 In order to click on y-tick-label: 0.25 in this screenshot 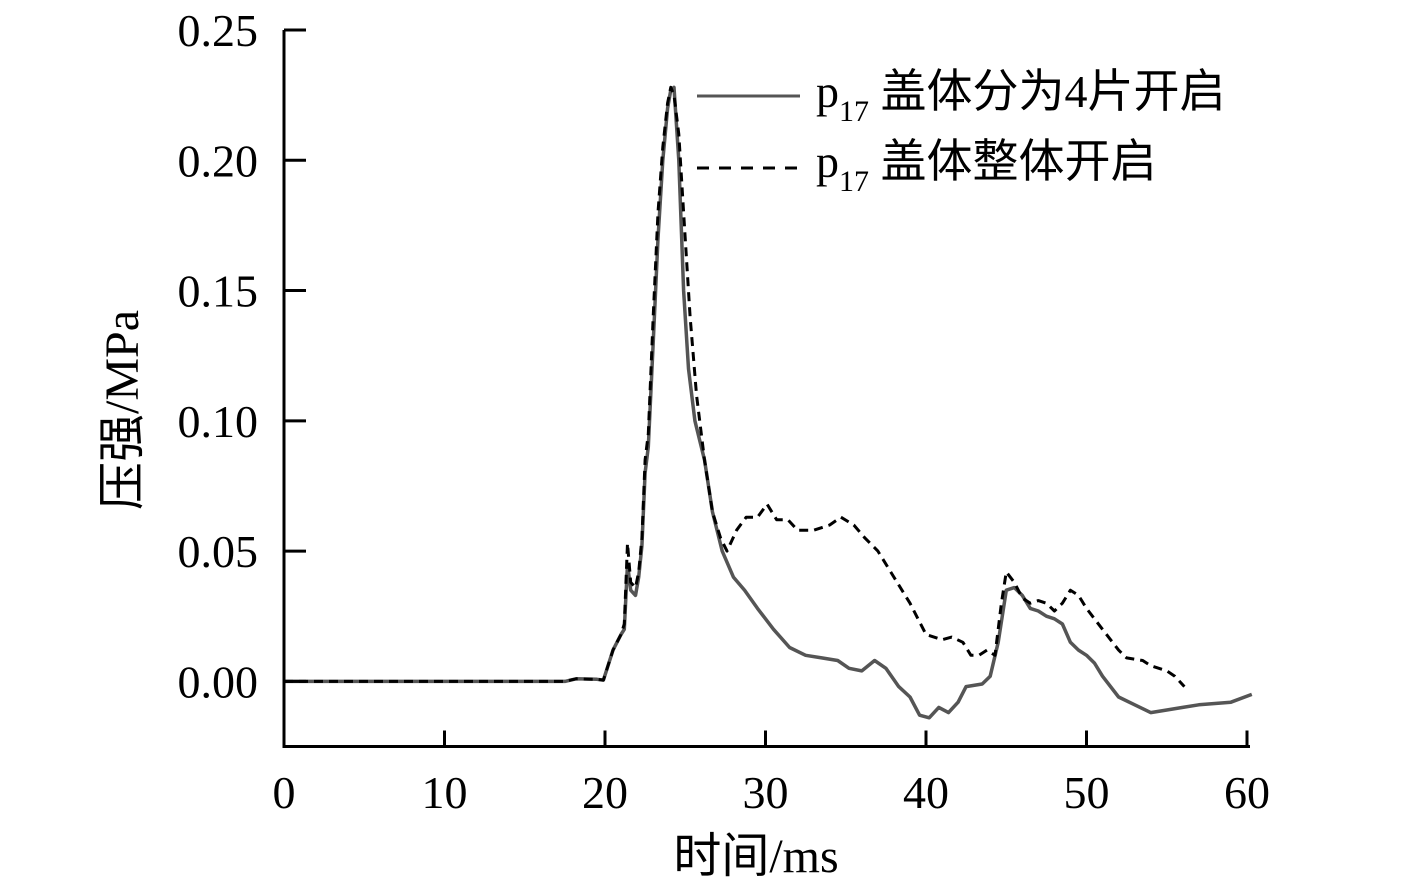, I will do `click(218, 30)`.